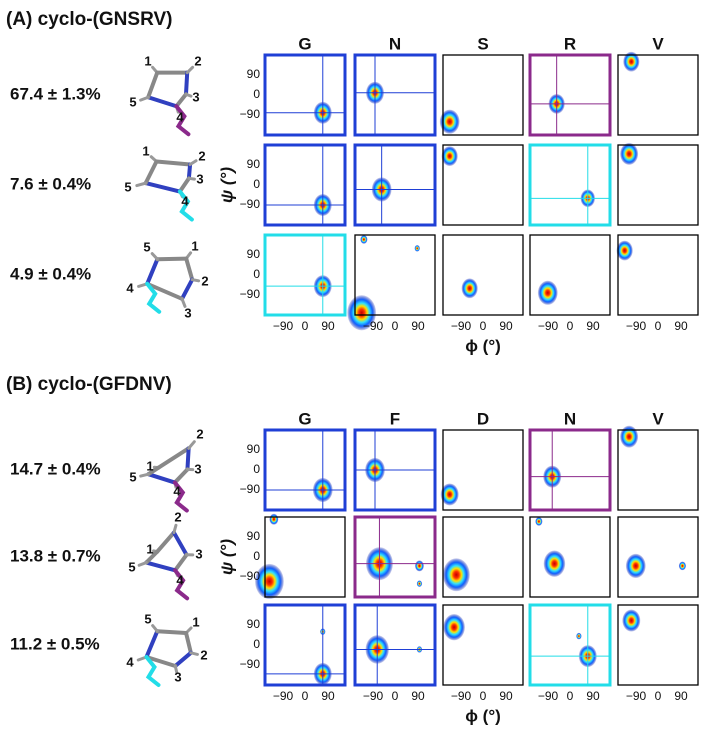 The image size is (713, 746). I want to click on population: 7.6 ± 0.4%, so click(50, 183).